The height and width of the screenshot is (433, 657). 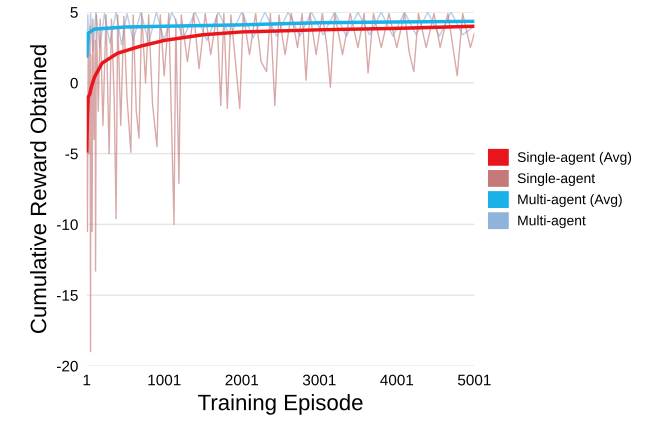 What do you see at coordinates (67, 295) in the screenshot?
I see `y-tick-label: -15` at bounding box center [67, 295].